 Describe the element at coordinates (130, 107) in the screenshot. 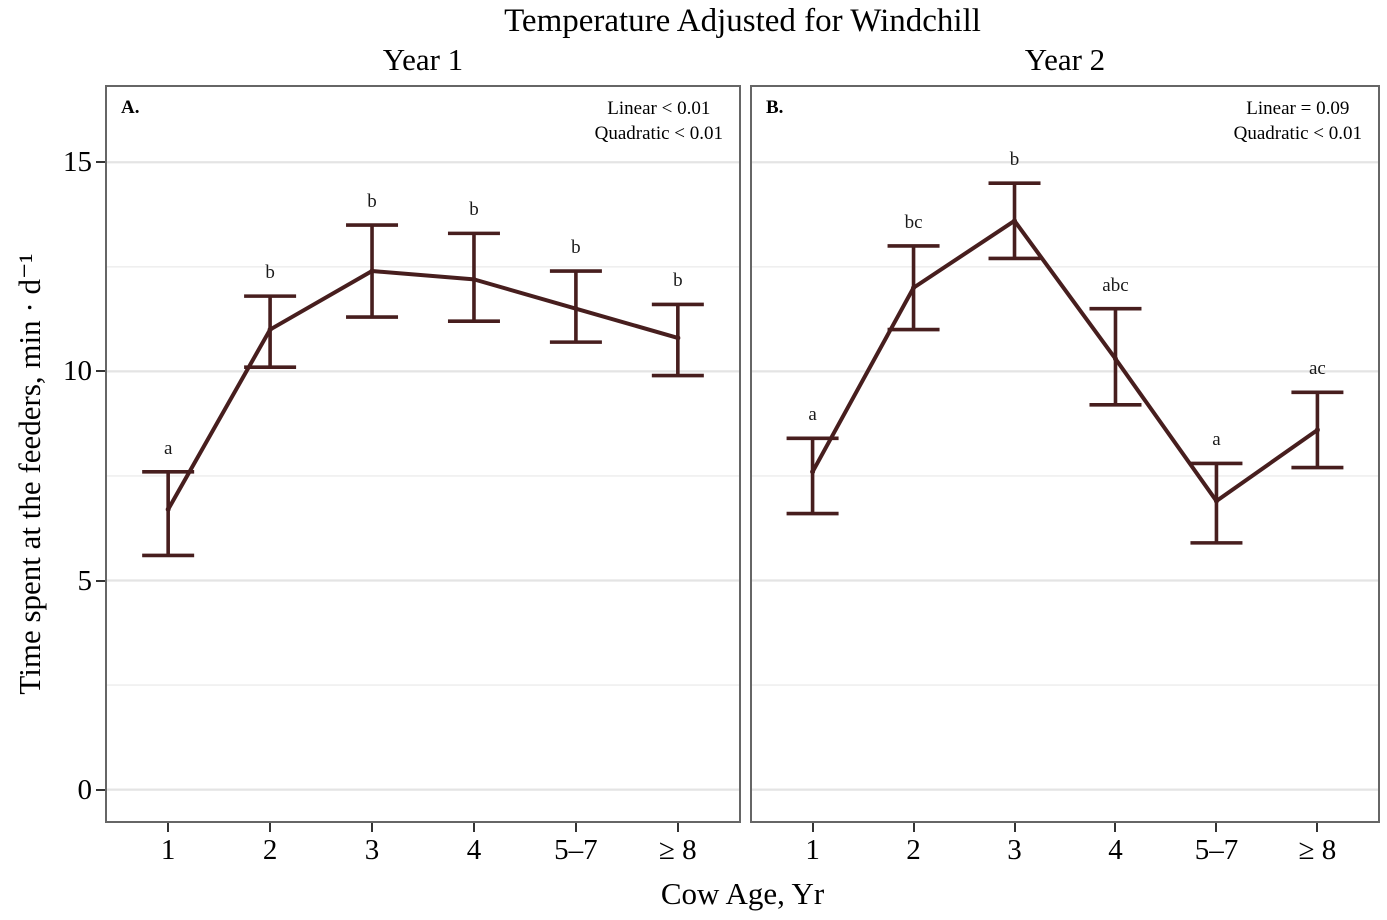

I see `panel-letter-a: A.` at that location.